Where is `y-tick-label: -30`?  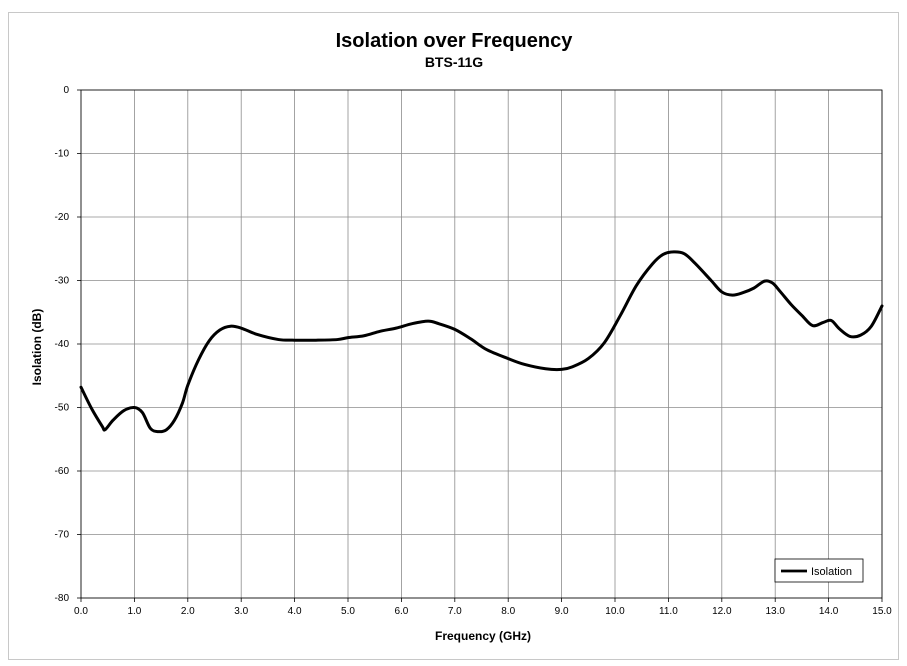 y-tick-label: -30 is located at coordinates (62, 281).